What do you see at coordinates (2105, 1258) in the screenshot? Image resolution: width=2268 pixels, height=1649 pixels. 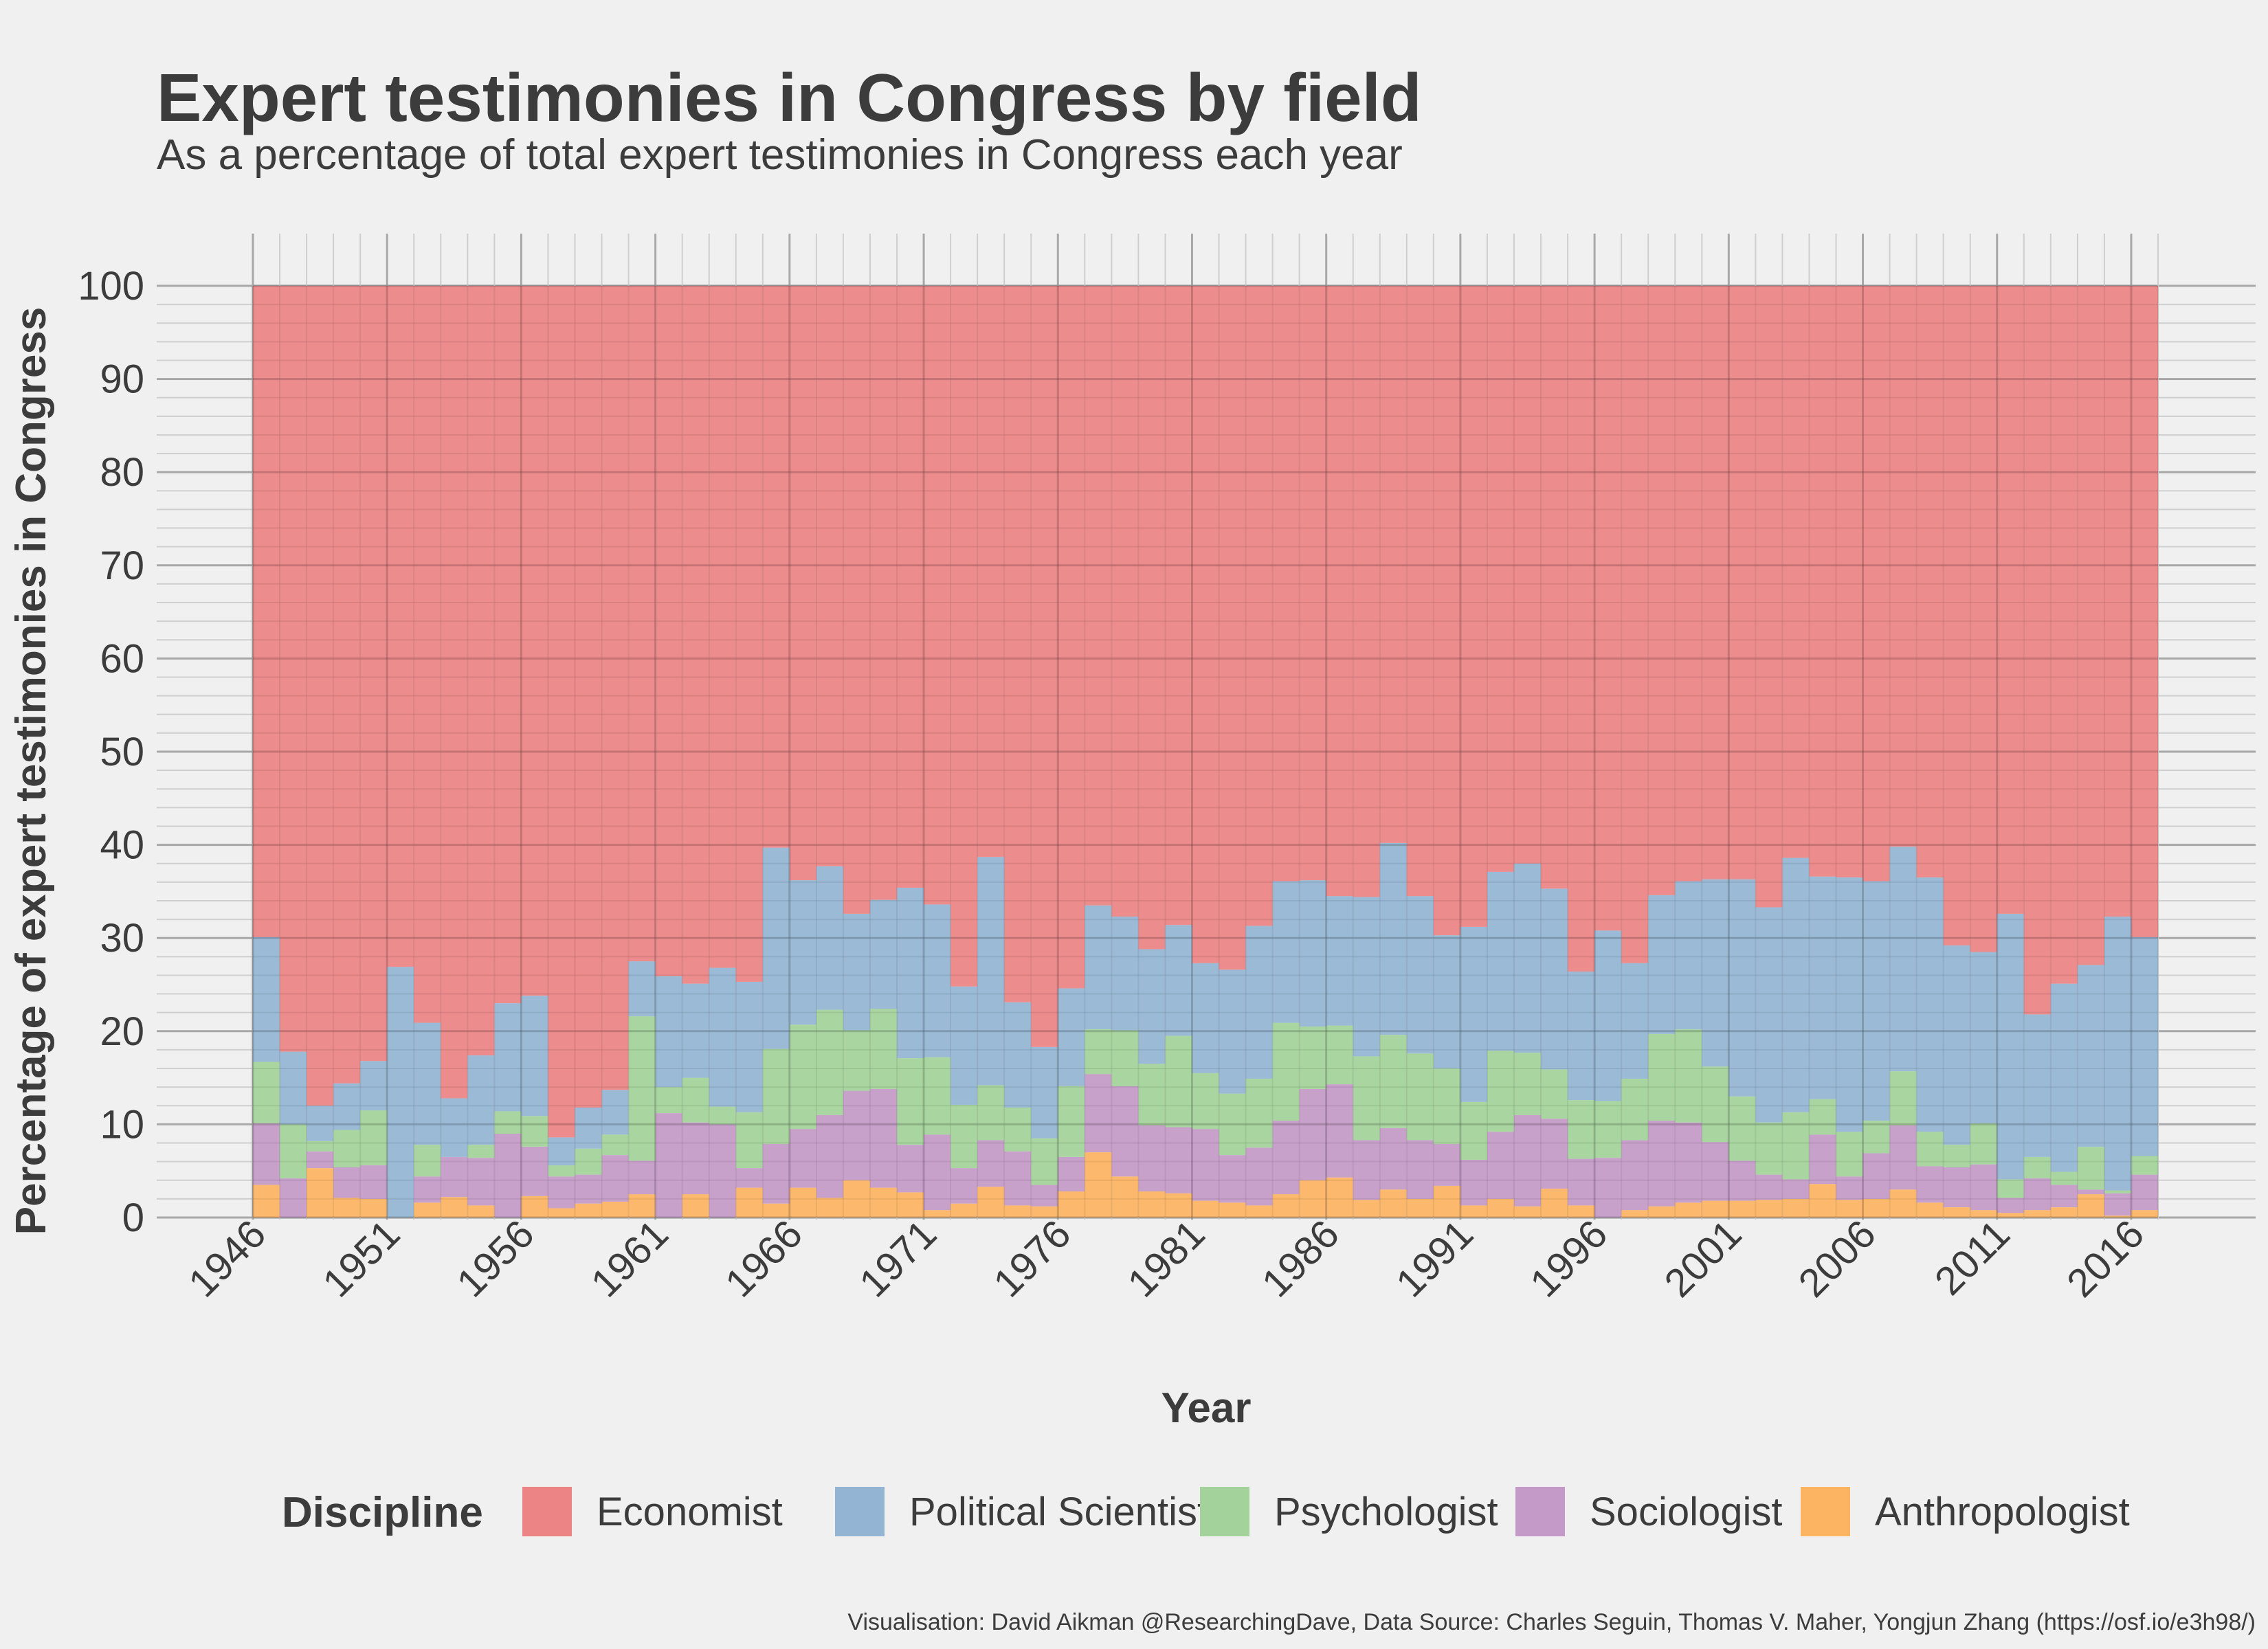 I see `x-tick-label: 2016` at bounding box center [2105, 1258].